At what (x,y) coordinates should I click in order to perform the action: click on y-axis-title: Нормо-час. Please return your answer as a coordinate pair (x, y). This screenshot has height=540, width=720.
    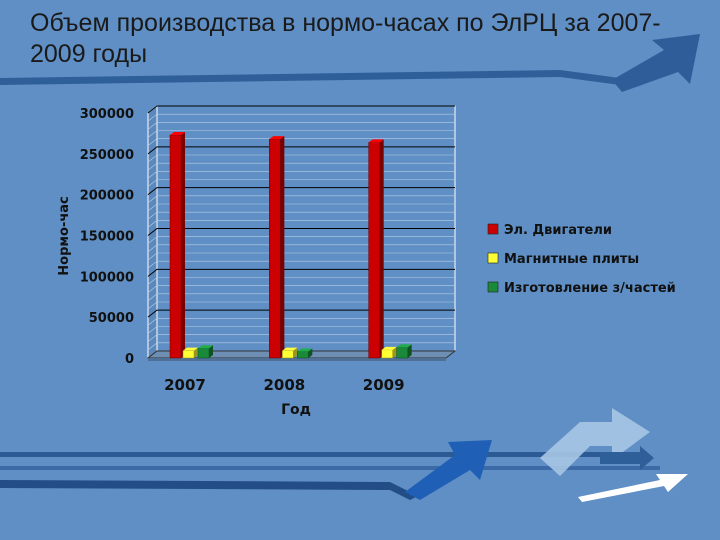
    Looking at the image, I should click on (64, 235).